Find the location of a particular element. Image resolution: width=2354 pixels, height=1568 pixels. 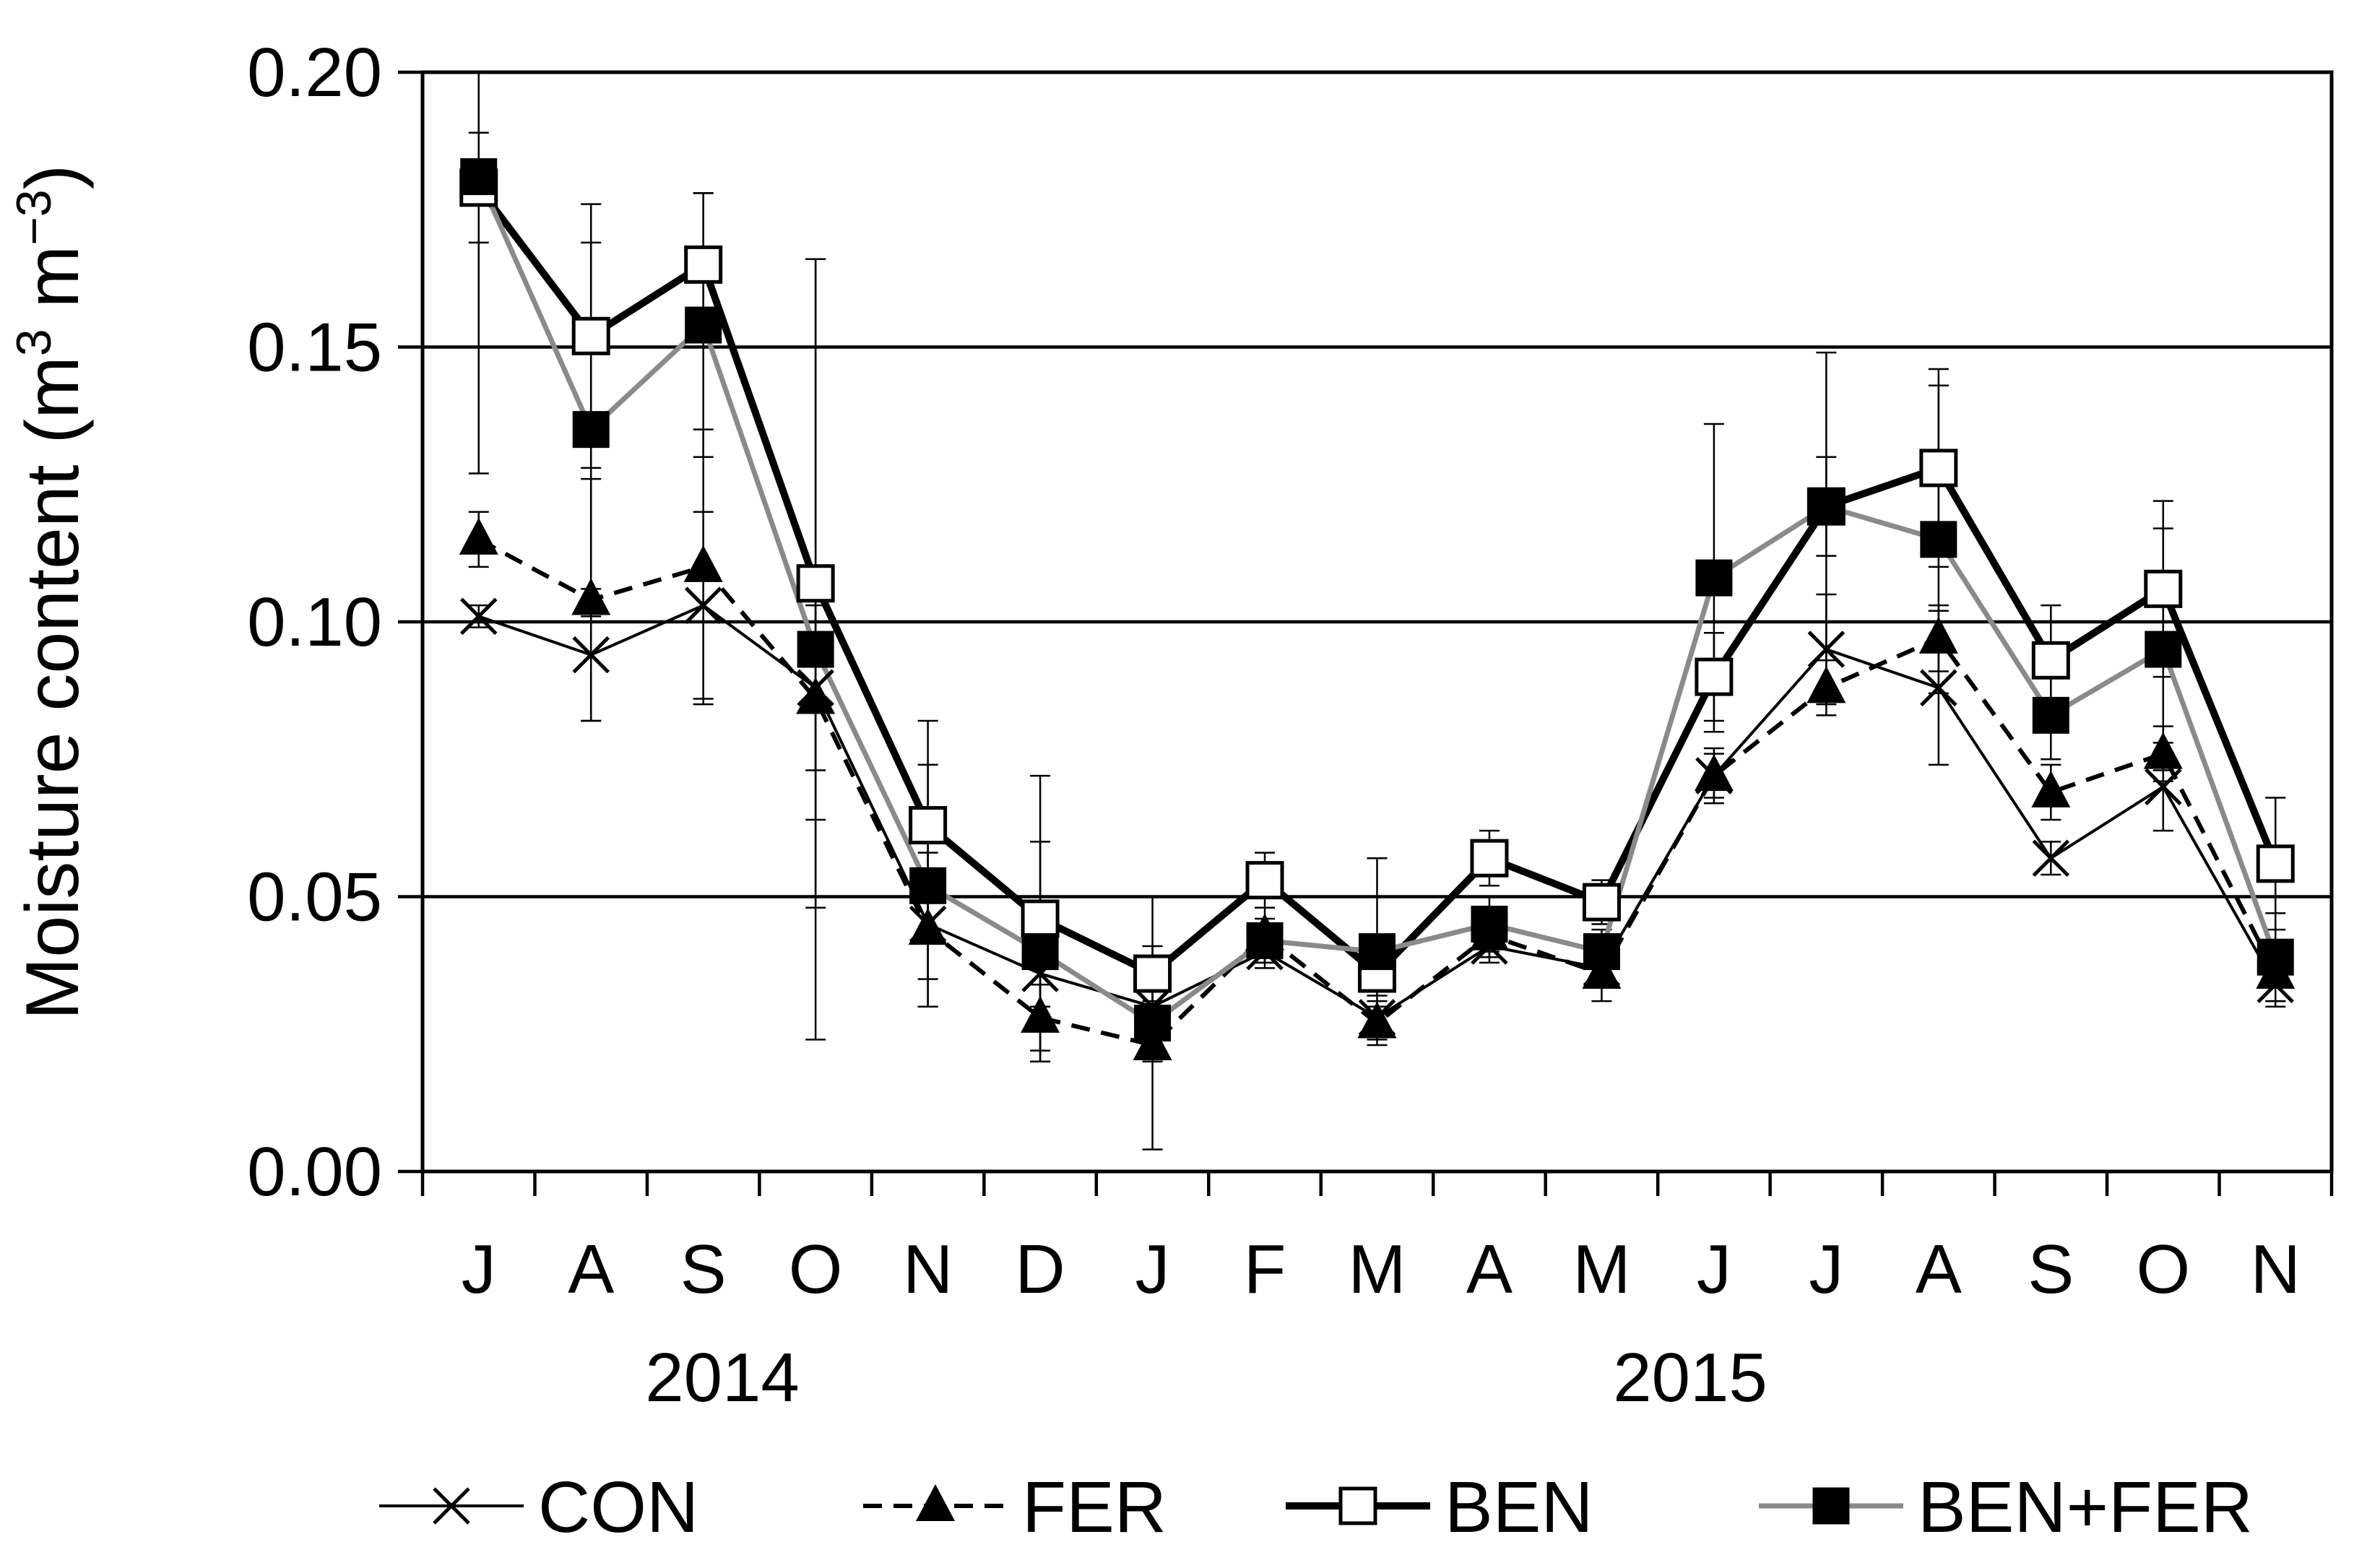

y-tick-label-0: 0.00 is located at coordinates (315, 1171).